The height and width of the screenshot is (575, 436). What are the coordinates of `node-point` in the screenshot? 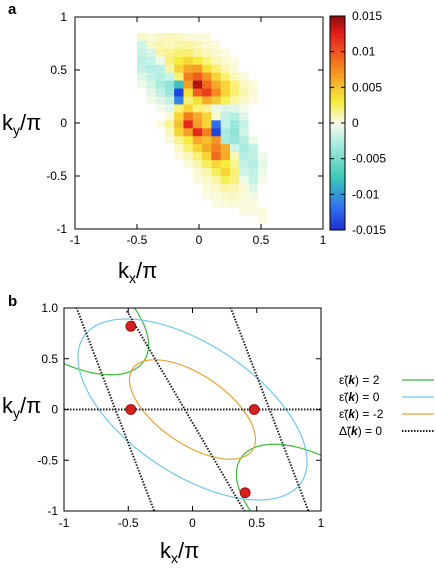 It's located at (254, 409).